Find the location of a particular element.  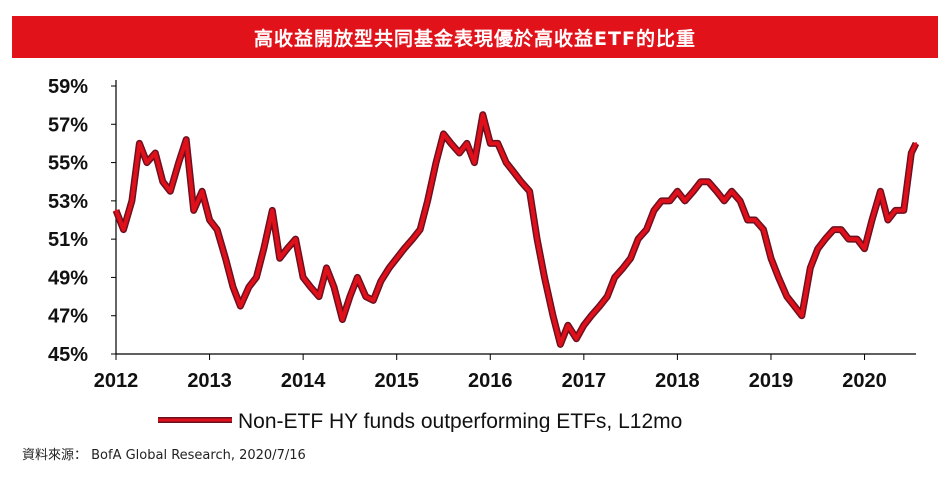

y-tick-label: 53% is located at coordinates (68, 202).